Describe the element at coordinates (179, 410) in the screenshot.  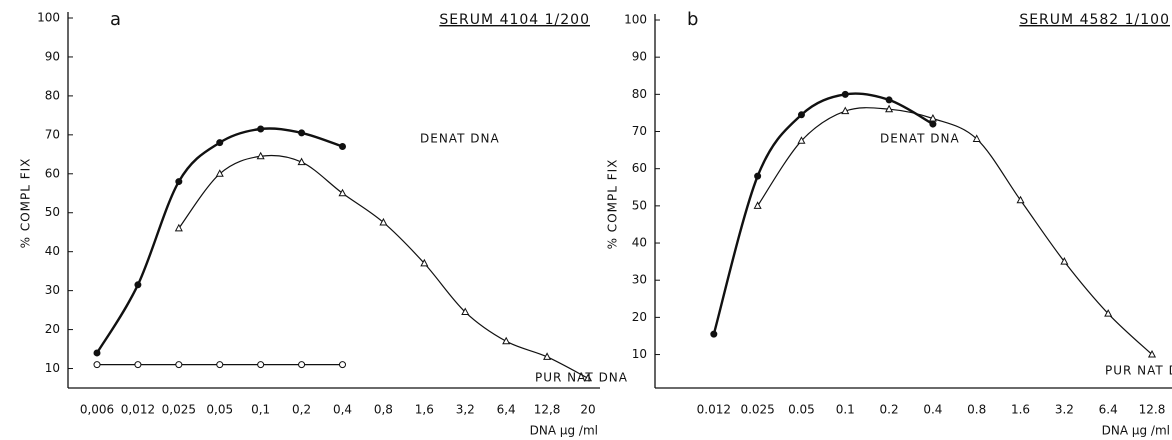
I see `x-tick-label: 0,025` at that location.